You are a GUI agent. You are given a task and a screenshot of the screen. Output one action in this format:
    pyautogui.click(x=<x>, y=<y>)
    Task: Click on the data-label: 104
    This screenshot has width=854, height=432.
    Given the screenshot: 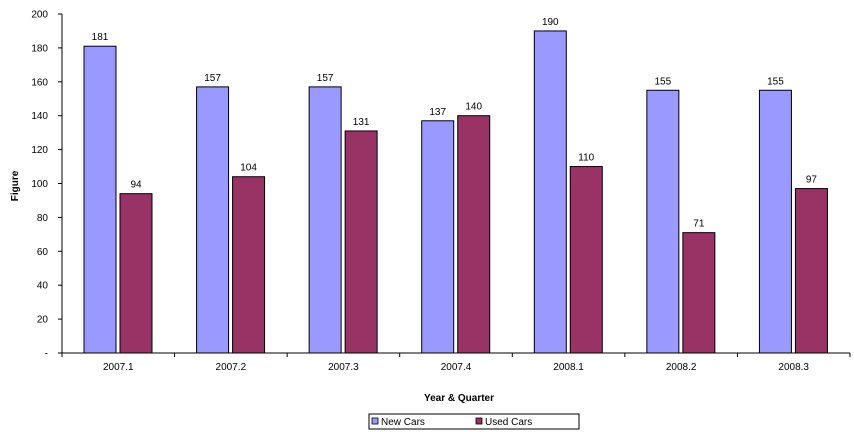 What is the action you would take?
    pyautogui.click(x=248, y=168)
    